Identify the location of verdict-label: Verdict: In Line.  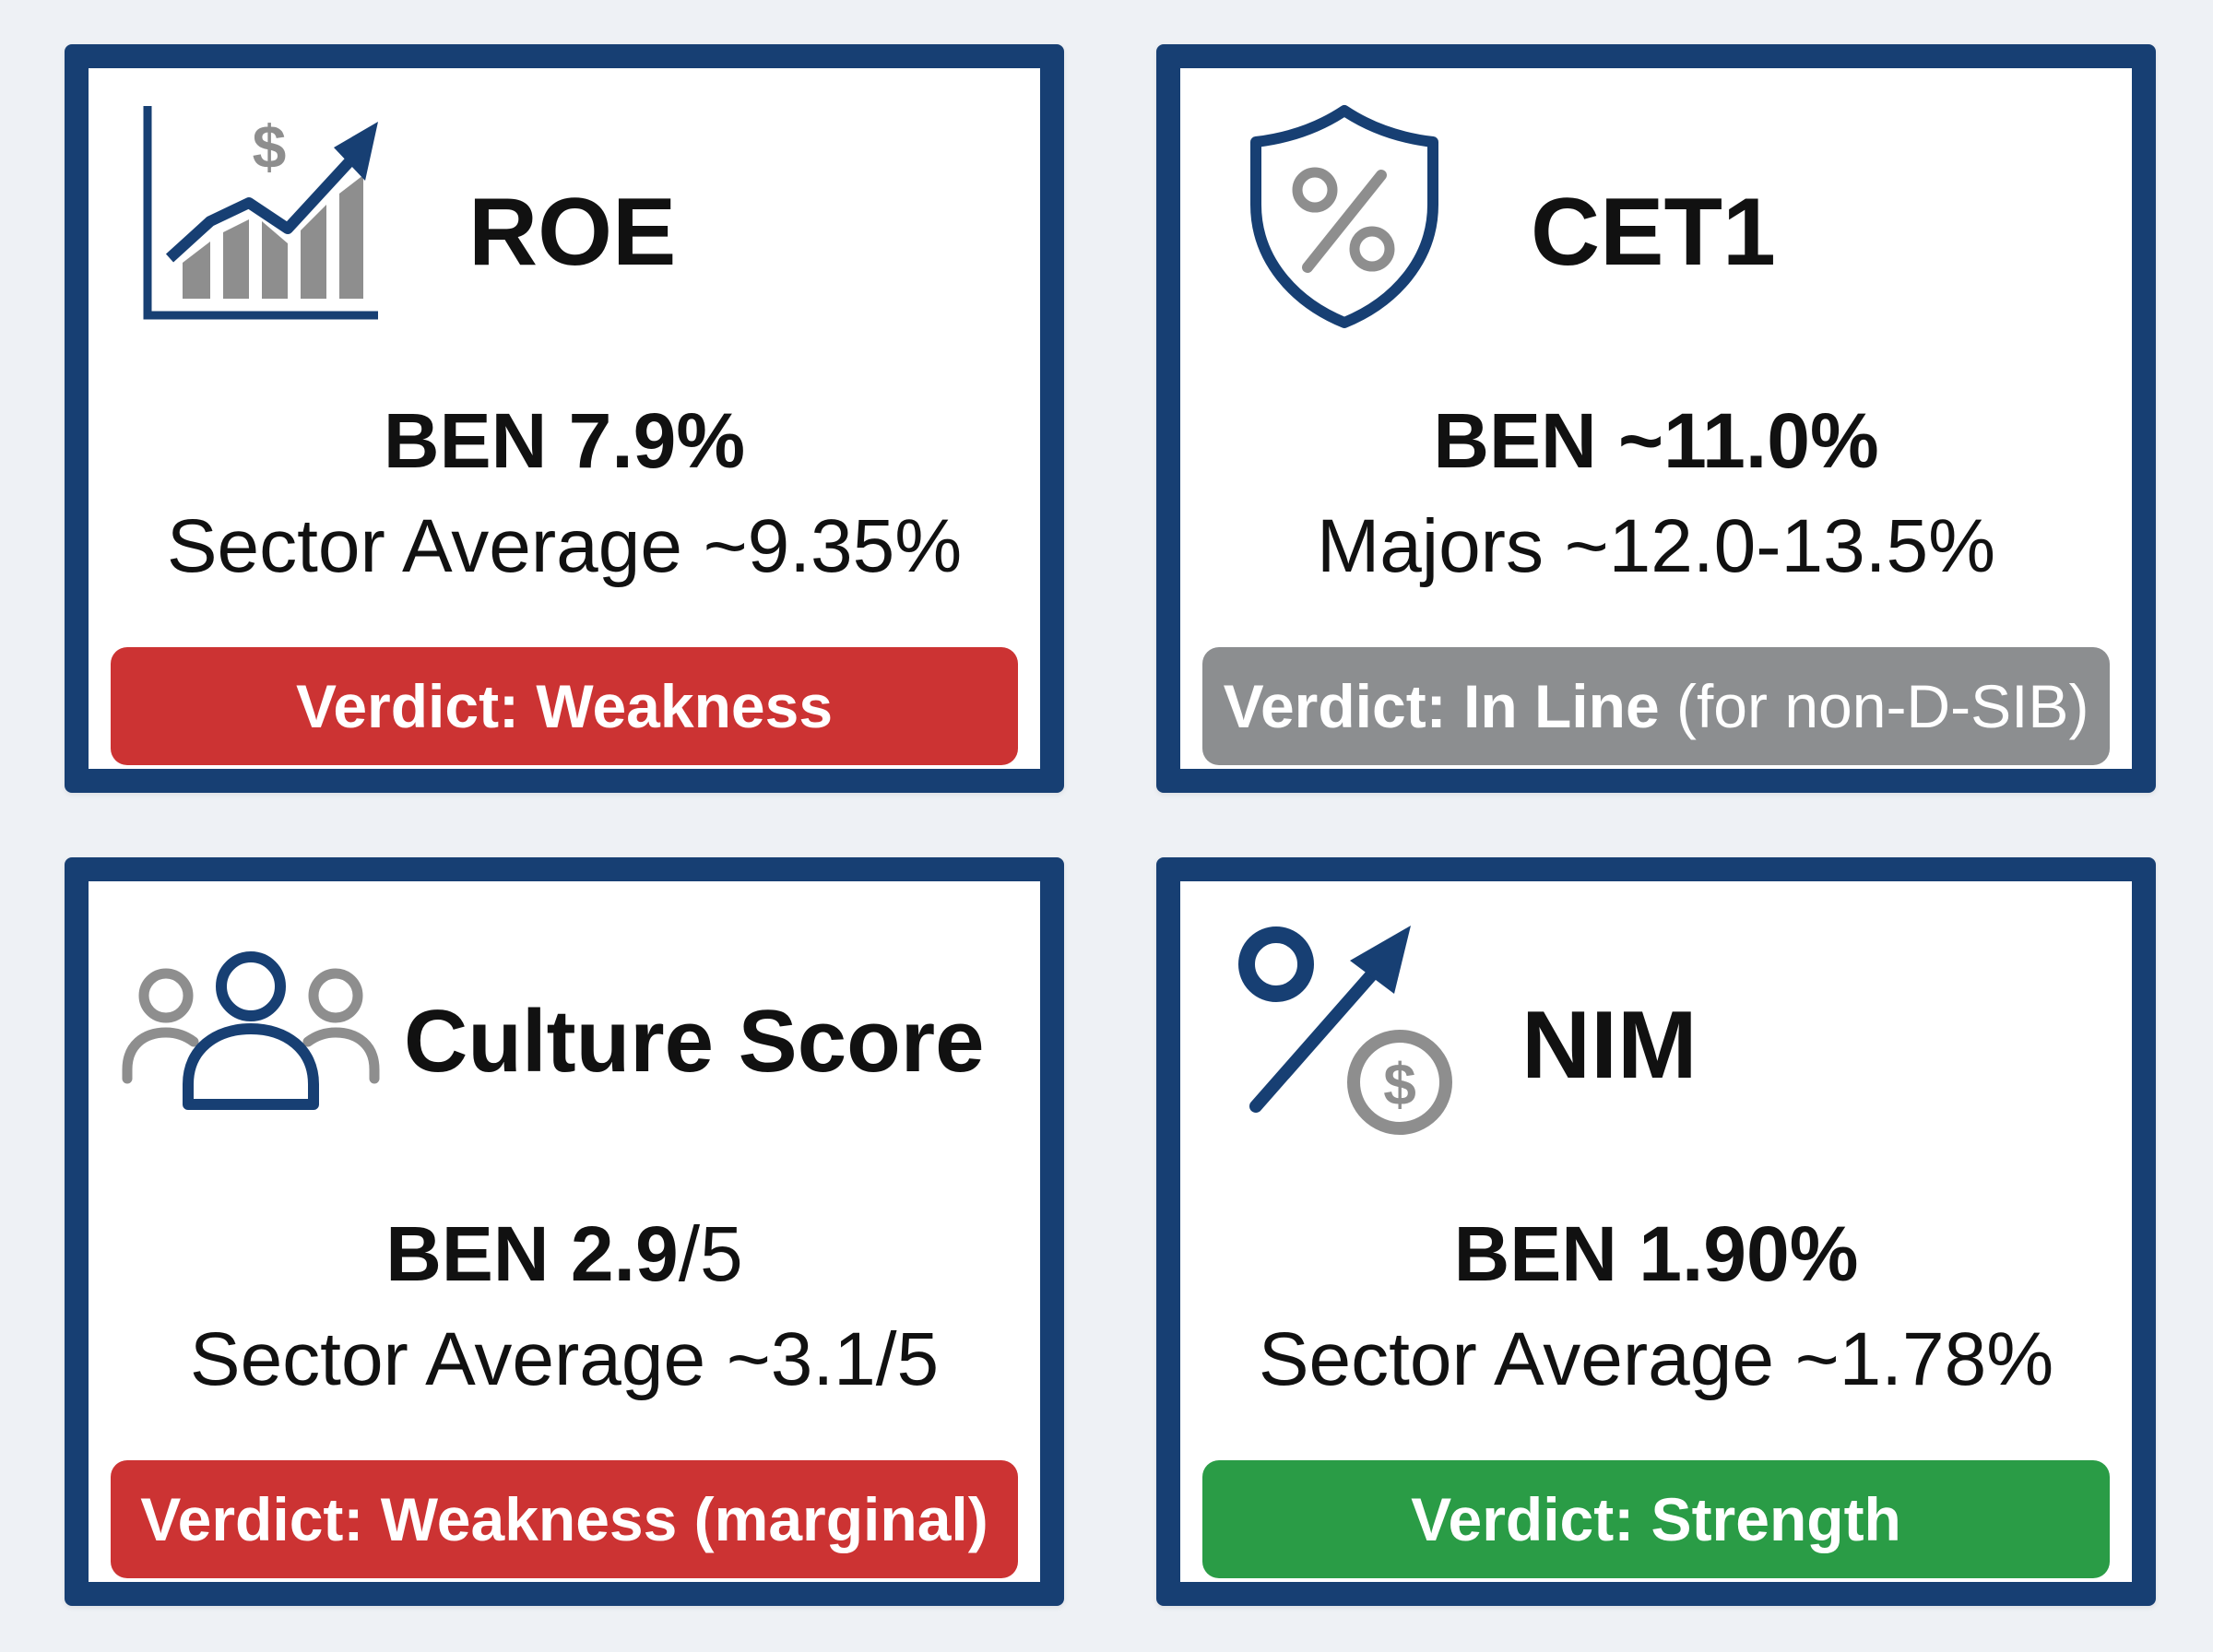
(1441, 706).